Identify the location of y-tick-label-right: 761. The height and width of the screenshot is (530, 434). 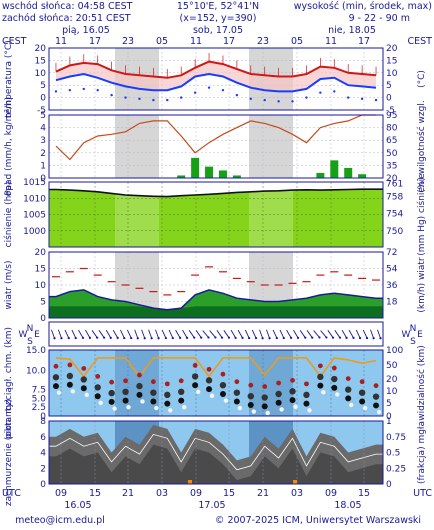
(394, 184).